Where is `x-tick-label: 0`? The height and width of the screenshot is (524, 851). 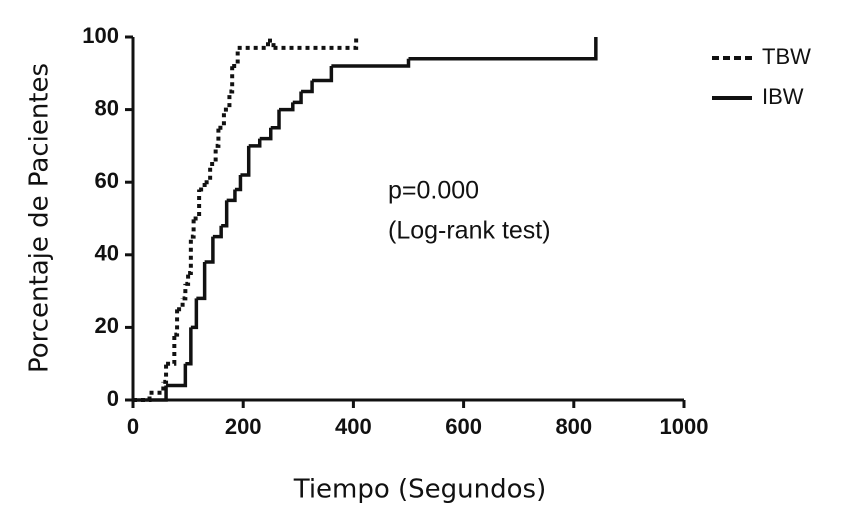
x-tick-label: 0 is located at coordinates (133, 426).